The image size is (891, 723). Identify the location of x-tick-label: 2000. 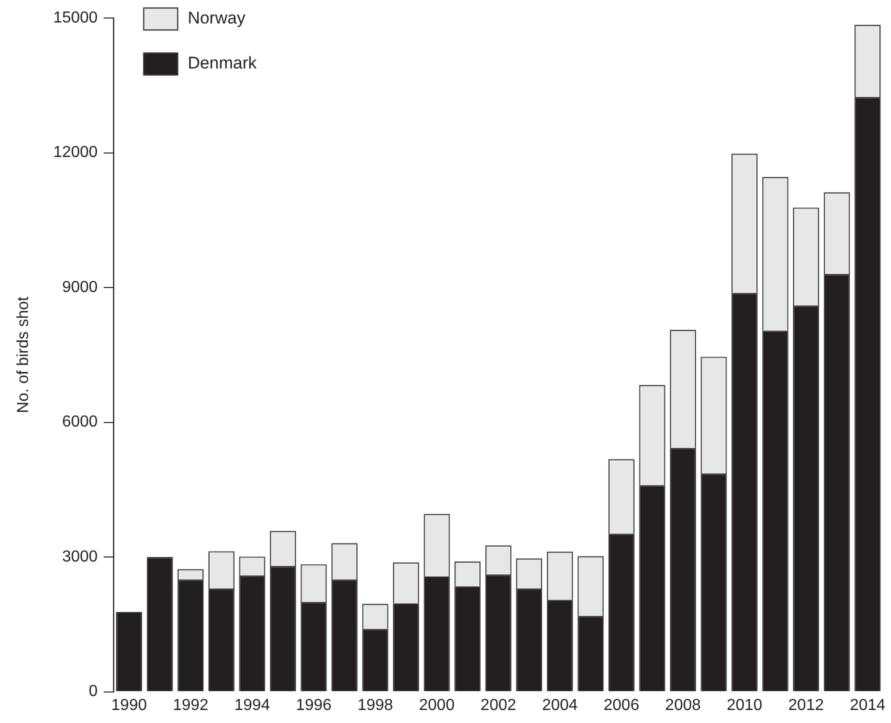
(437, 705).